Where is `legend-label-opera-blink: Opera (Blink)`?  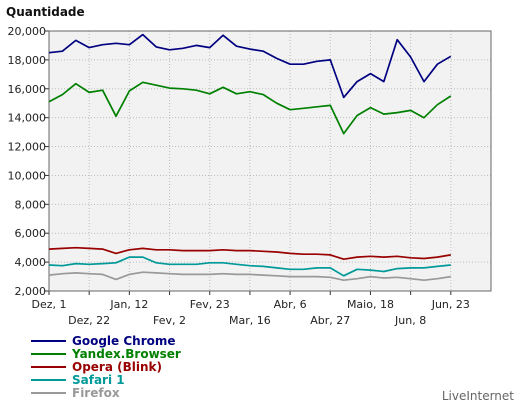
legend-label-opera-blink: Opera (Blink) is located at coordinates (117, 367).